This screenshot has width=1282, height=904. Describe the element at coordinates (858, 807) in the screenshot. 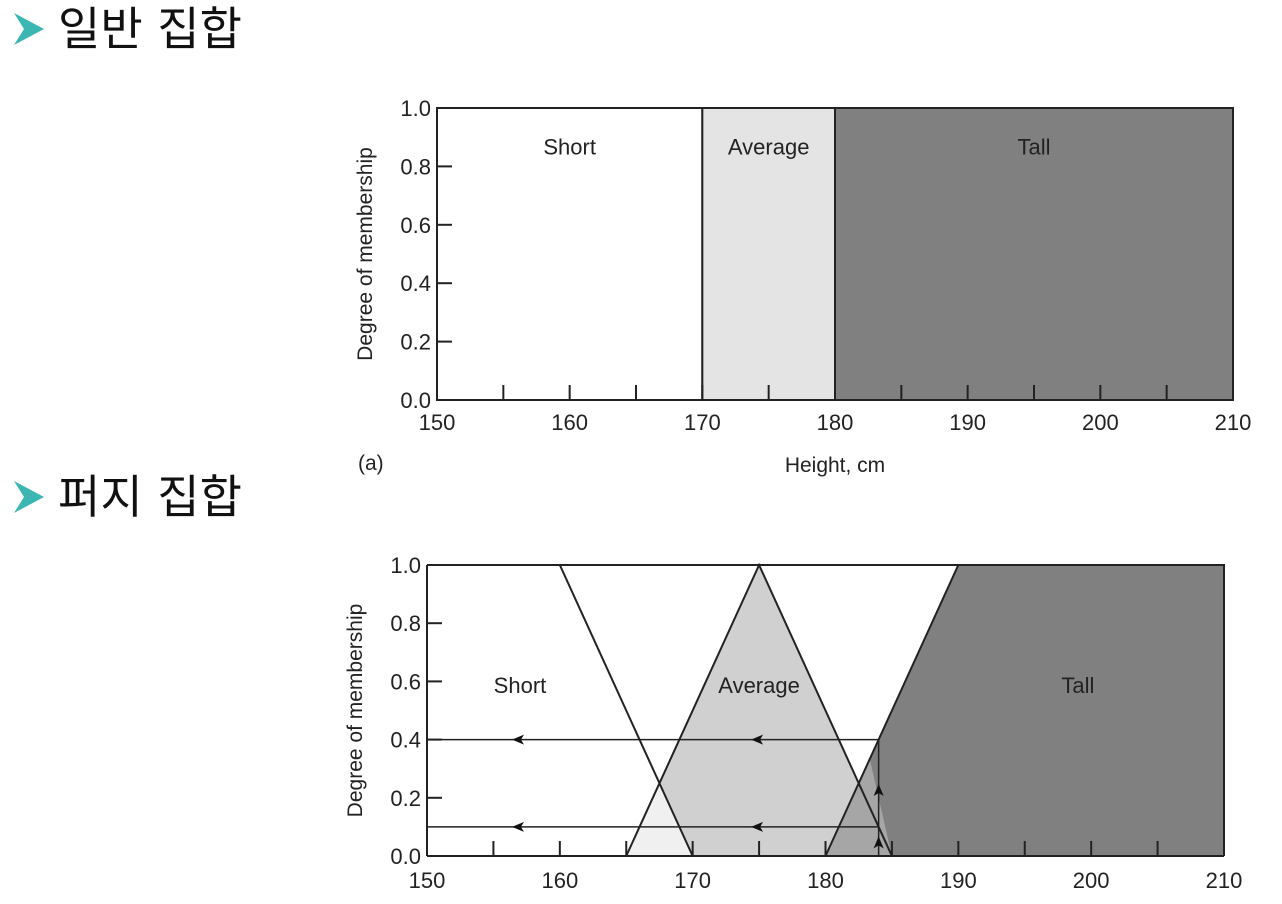

I see `overlap-average-tall` at that location.